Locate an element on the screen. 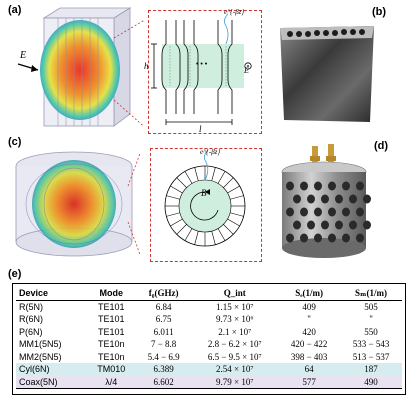 Image resolution: width=416 pixels, height=400 pixels. length-label: l is located at coordinates (200, 129).